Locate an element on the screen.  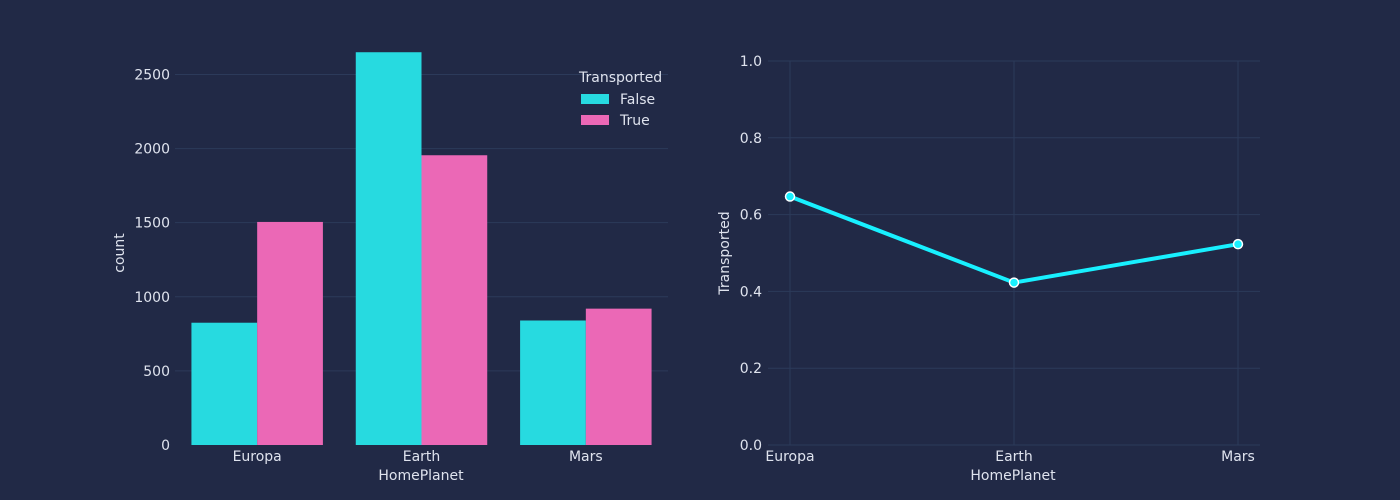
line-y-tick-0-2: 0.2 is located at coordinates (751, 369).